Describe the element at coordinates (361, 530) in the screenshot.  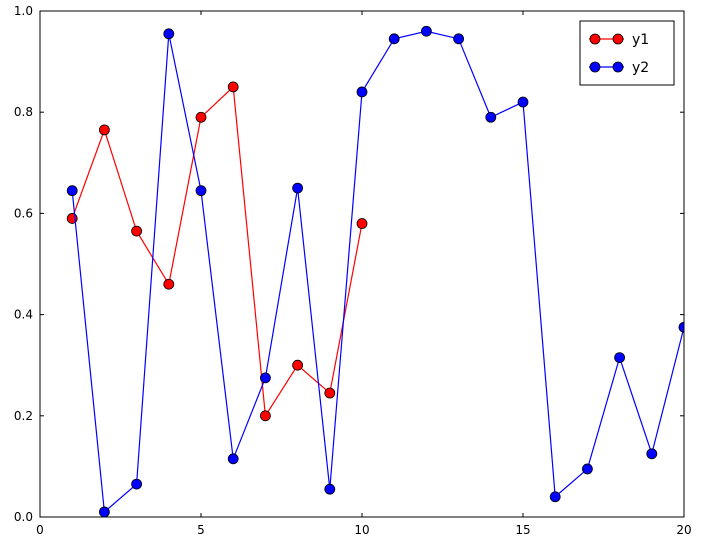
I see `x-tick-label: 10` at that location.